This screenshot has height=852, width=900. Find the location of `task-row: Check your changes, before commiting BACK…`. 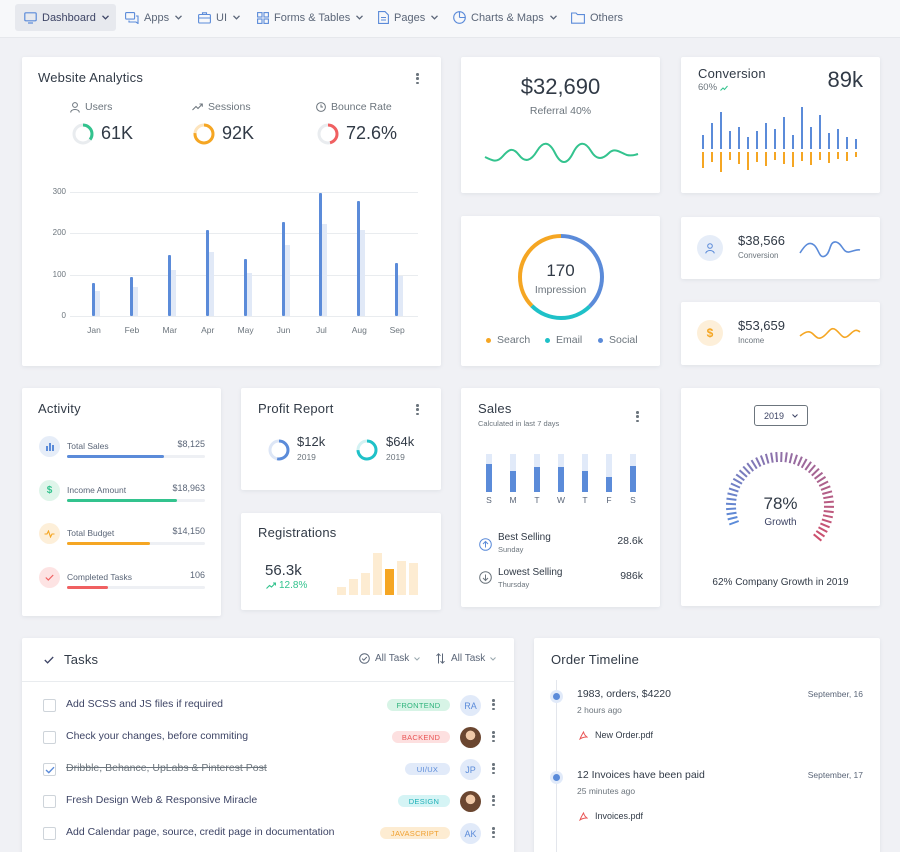

task-row: Check your changes, before commiting BACK… is located at coordinates (268, 738).